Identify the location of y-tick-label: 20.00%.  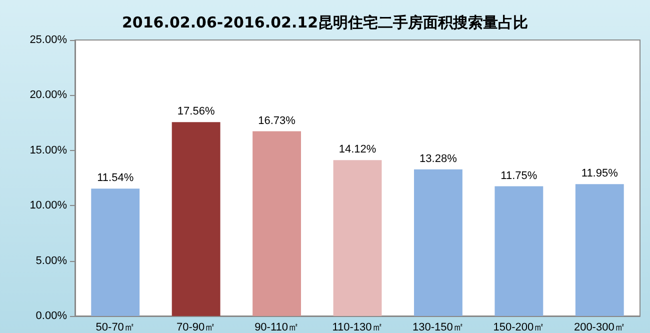
(49, 95).